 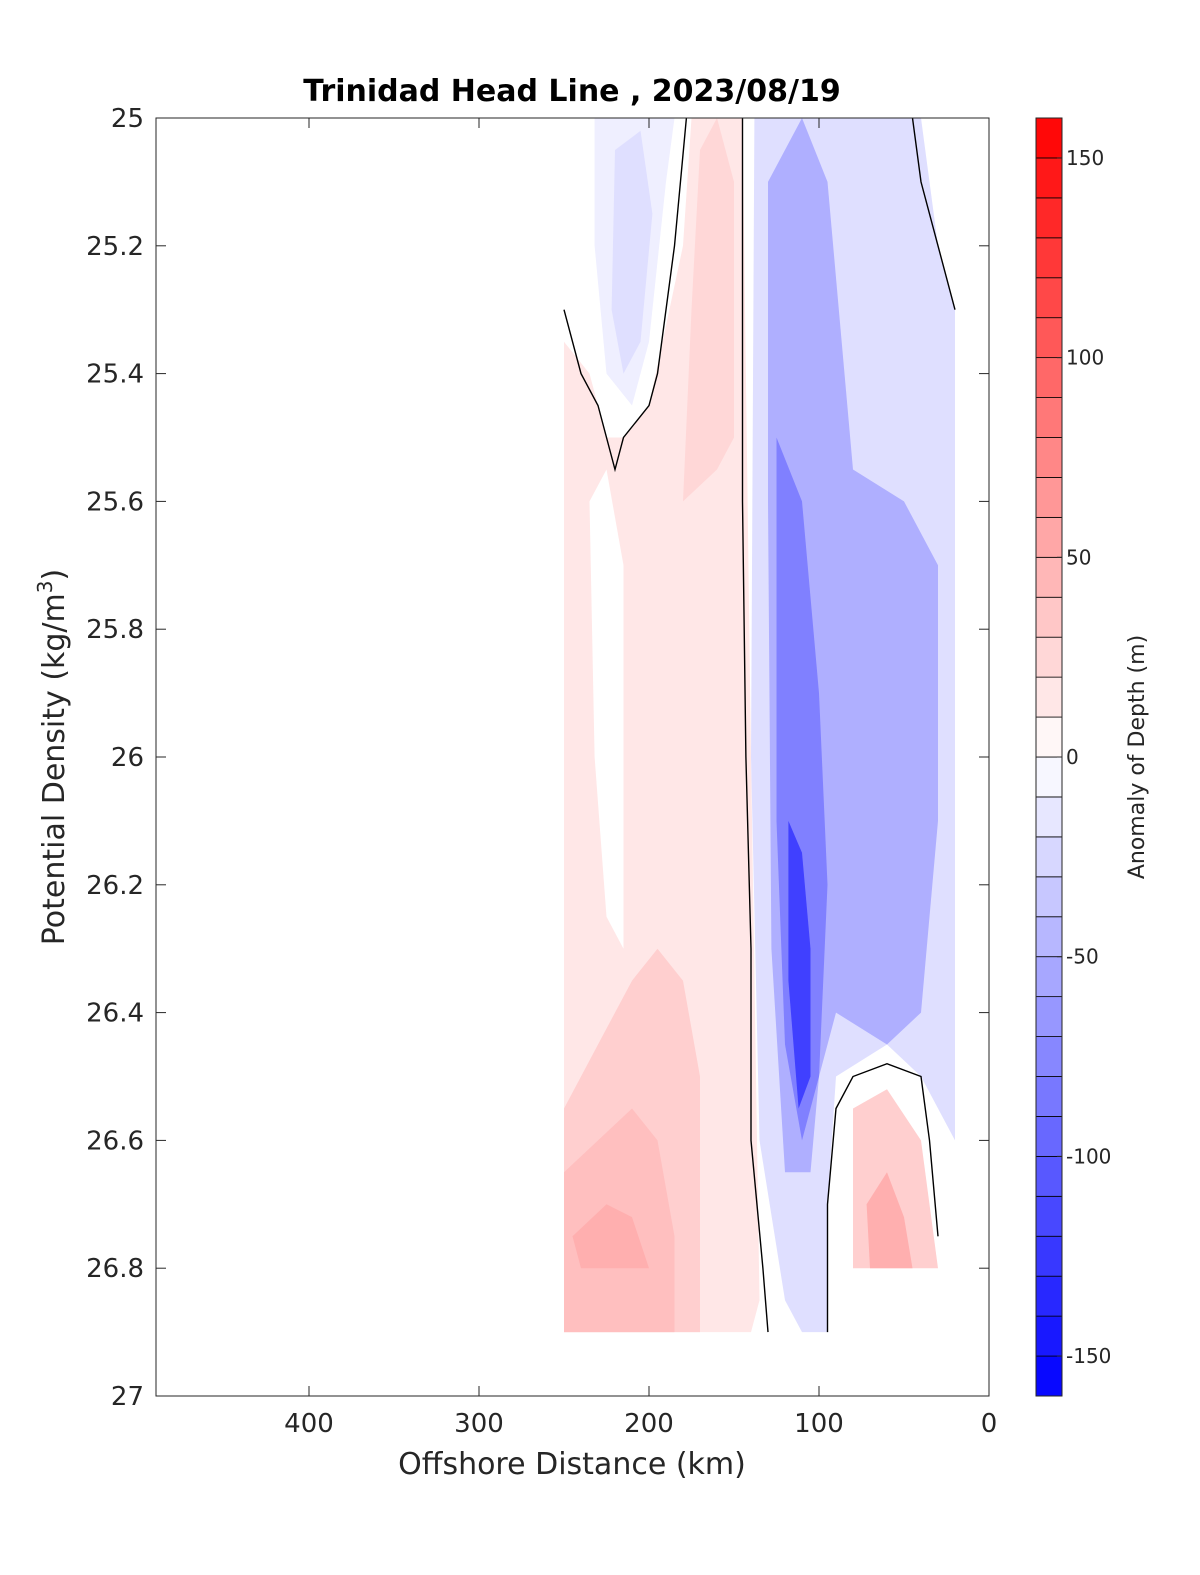 I want to click on colorbar-label: Anomaly of Depth (m), so click(x=1137, y=757).